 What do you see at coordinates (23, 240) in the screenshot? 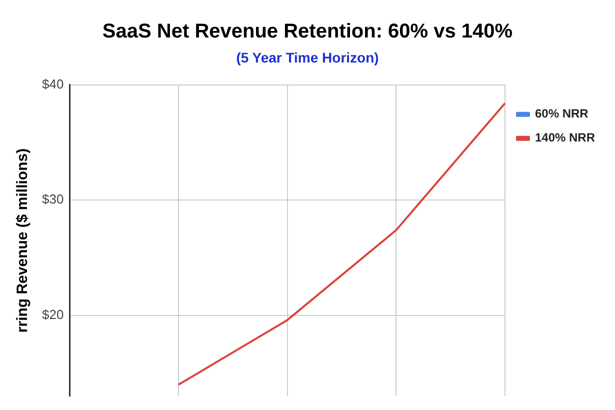
I see `y-axis-title: rring Revenue ($ millions)` at bounding box center [23, 240].